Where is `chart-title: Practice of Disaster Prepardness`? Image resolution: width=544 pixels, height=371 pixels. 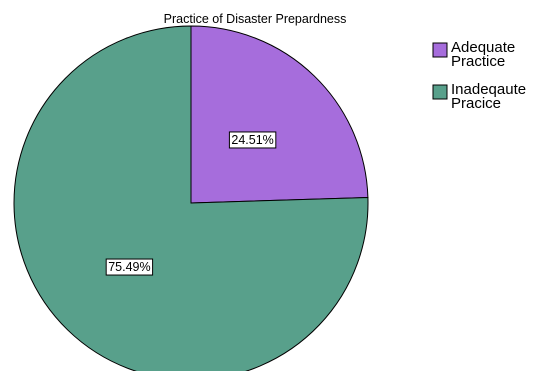
chart-title: Practice of Disaster Prepardness is located at coordinates (255, 19).